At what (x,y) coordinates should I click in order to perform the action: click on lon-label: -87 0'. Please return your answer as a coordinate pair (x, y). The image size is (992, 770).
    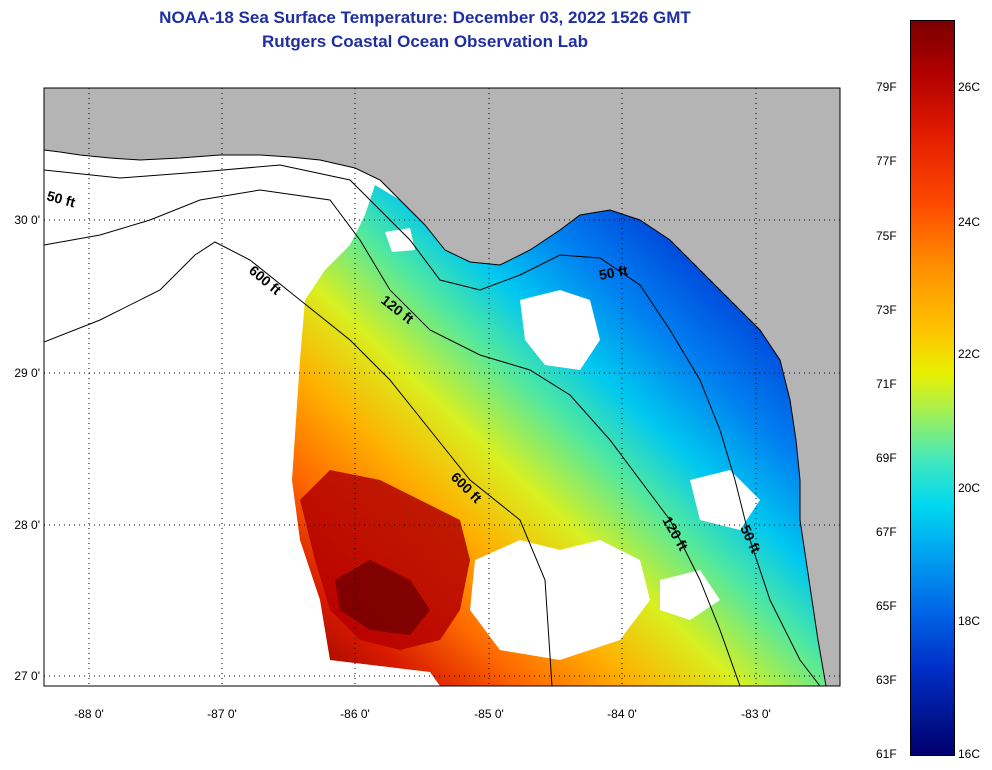
    Looking at the image, I should click on (222, 714).